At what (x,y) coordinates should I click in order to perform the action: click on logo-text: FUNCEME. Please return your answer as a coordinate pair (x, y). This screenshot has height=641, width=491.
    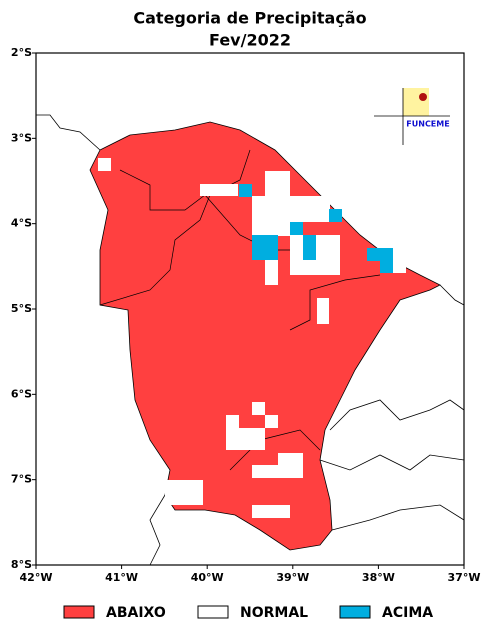
    Looking at the image, I should click on (427, 124).